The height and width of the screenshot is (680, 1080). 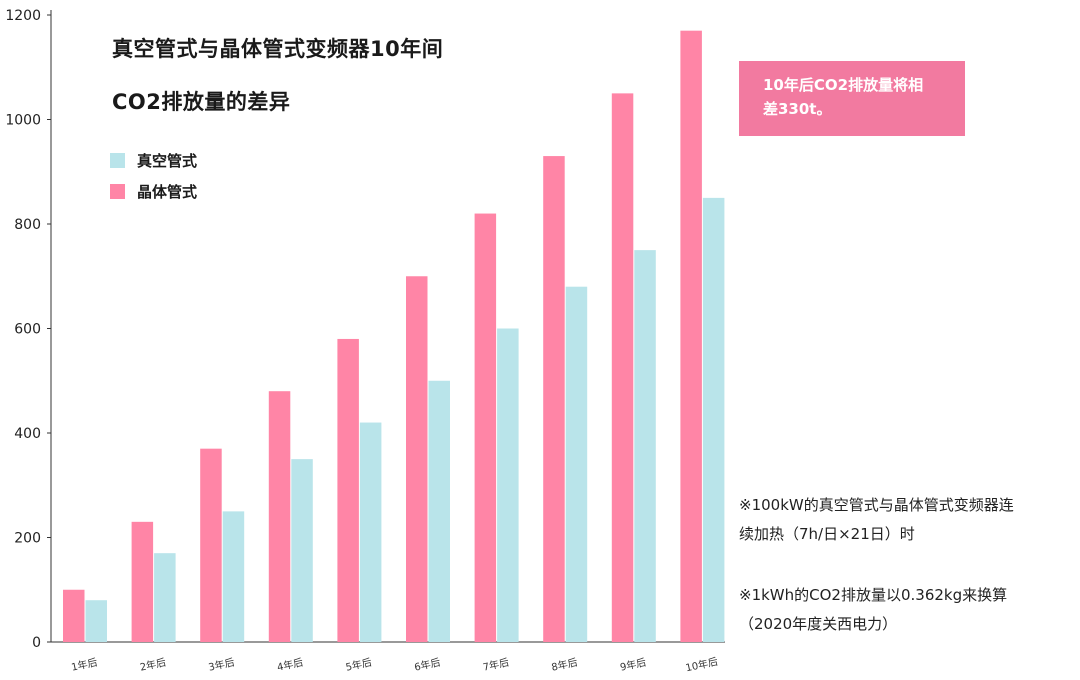 What do you see at coordinates (852, 98) in the screenshot?
I see `callout-box: 10年后CO2排放量将相 差330t。` at bounding box center [852, 98].